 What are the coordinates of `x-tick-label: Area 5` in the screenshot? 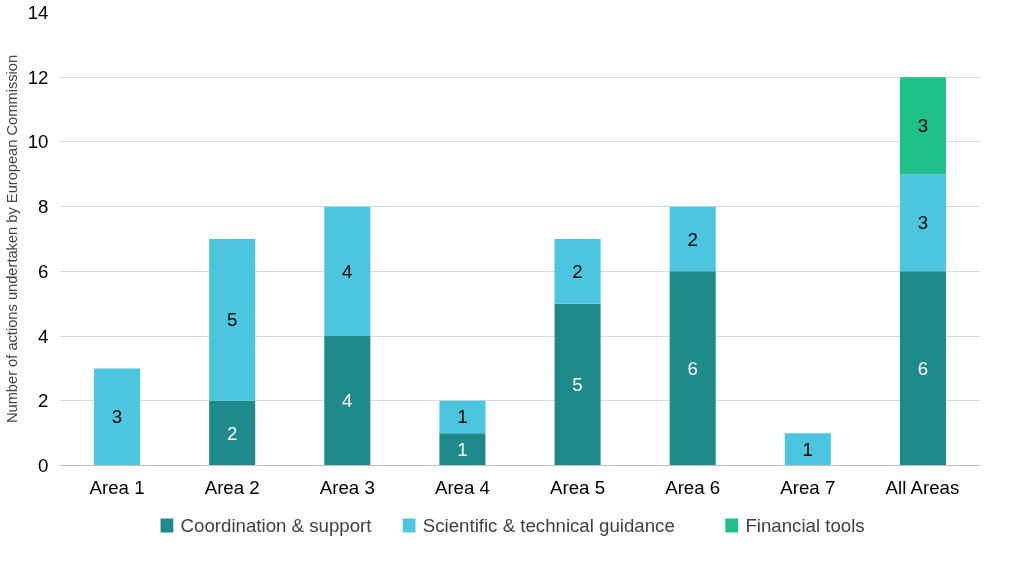 It's located at (578, 487).